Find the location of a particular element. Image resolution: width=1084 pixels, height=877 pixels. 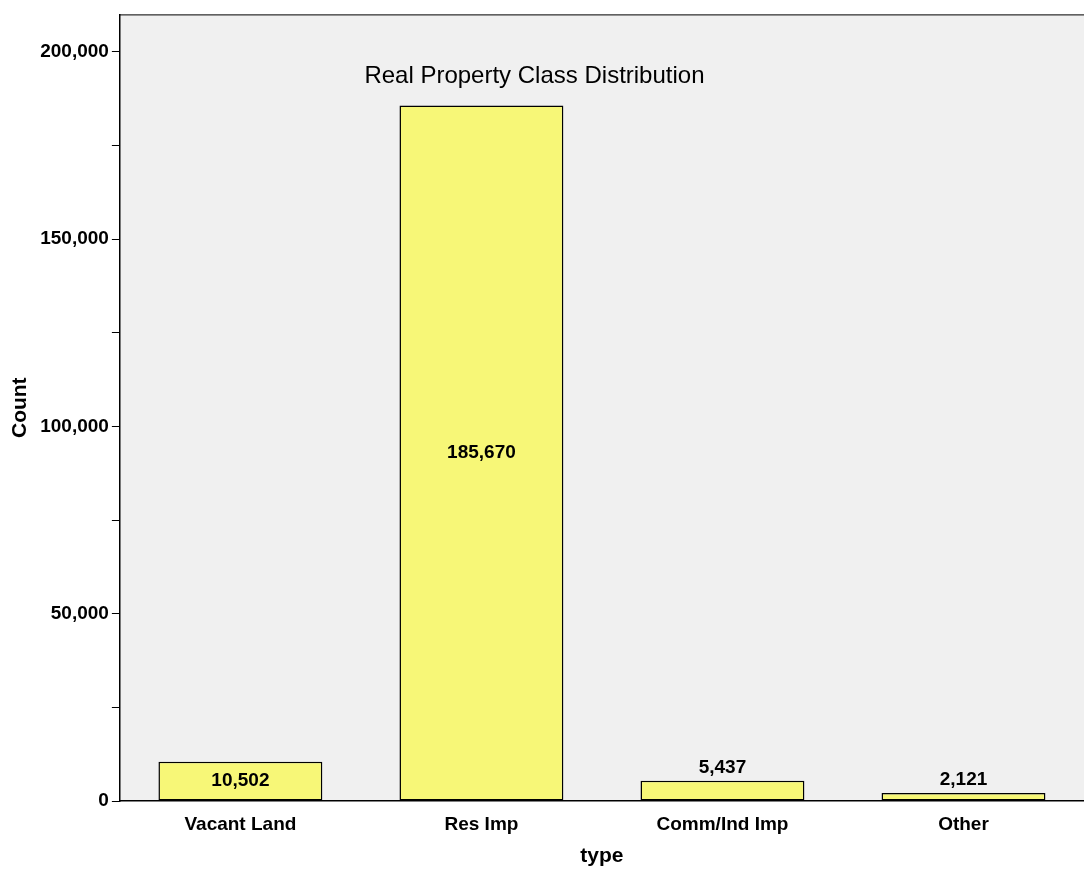

data-label: 2,121 is located at coordinates (963, 779).